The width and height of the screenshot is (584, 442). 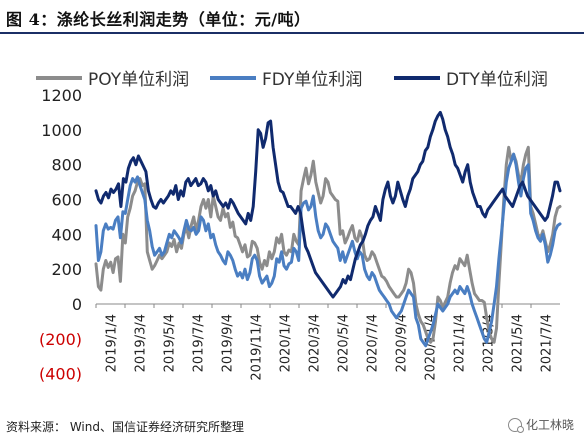 I want to click on x-tick-label: 2019/11/4, so click(x=257, y=347).